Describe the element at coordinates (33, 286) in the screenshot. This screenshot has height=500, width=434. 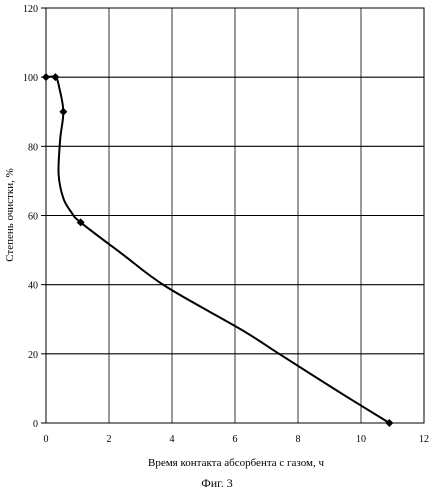
I see `y-tick-label: 40` at that location.